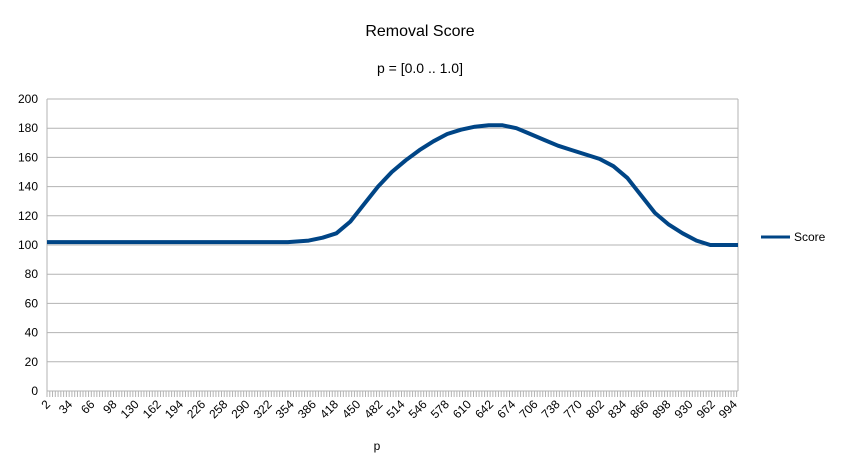  Describe the element at coordinates (373, 409) in the screenshot. I see `x-tick-label: 482` at that location.